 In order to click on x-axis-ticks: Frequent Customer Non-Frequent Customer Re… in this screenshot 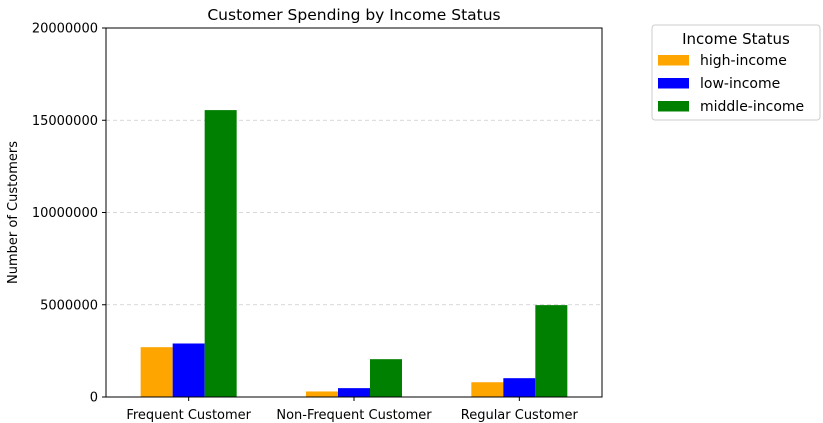, I will do `click(352, 410)`.